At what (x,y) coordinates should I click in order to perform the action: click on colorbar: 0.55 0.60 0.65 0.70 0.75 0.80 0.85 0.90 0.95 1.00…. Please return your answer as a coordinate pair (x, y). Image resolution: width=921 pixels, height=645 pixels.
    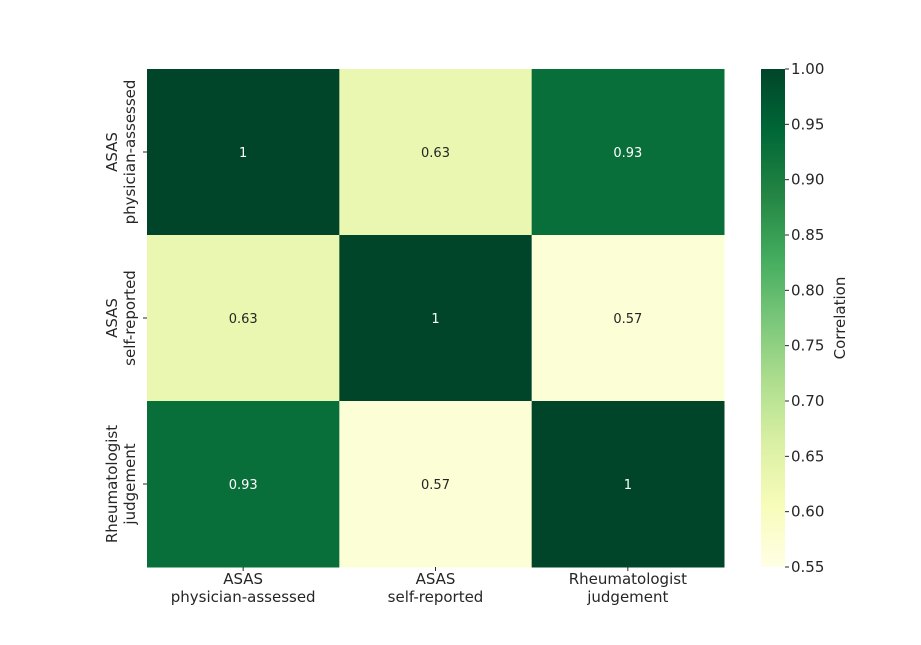
    Looking at the image, I should click on (805, 318).